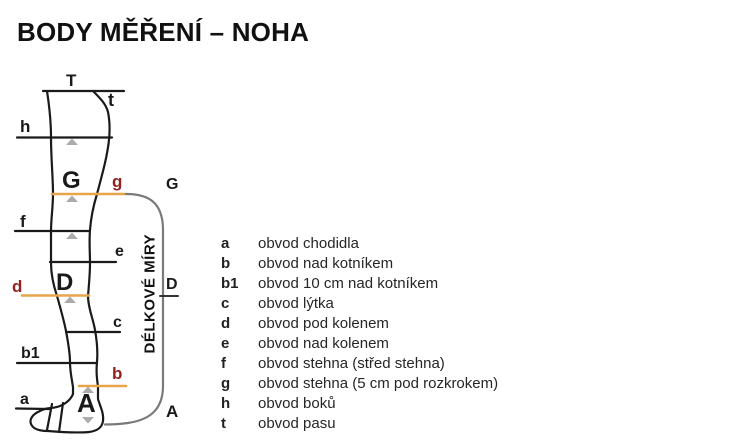 This screenshot has height=441, width=750. I want to click on label-c: c, so click(117, 322).